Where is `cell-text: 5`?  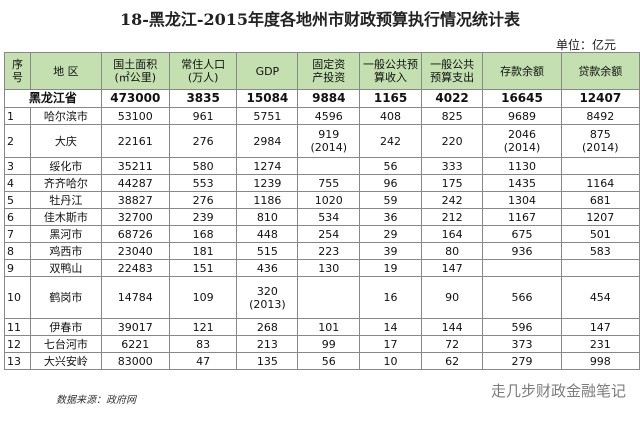
cell-text: 5 is located at coordinates (10, 200).